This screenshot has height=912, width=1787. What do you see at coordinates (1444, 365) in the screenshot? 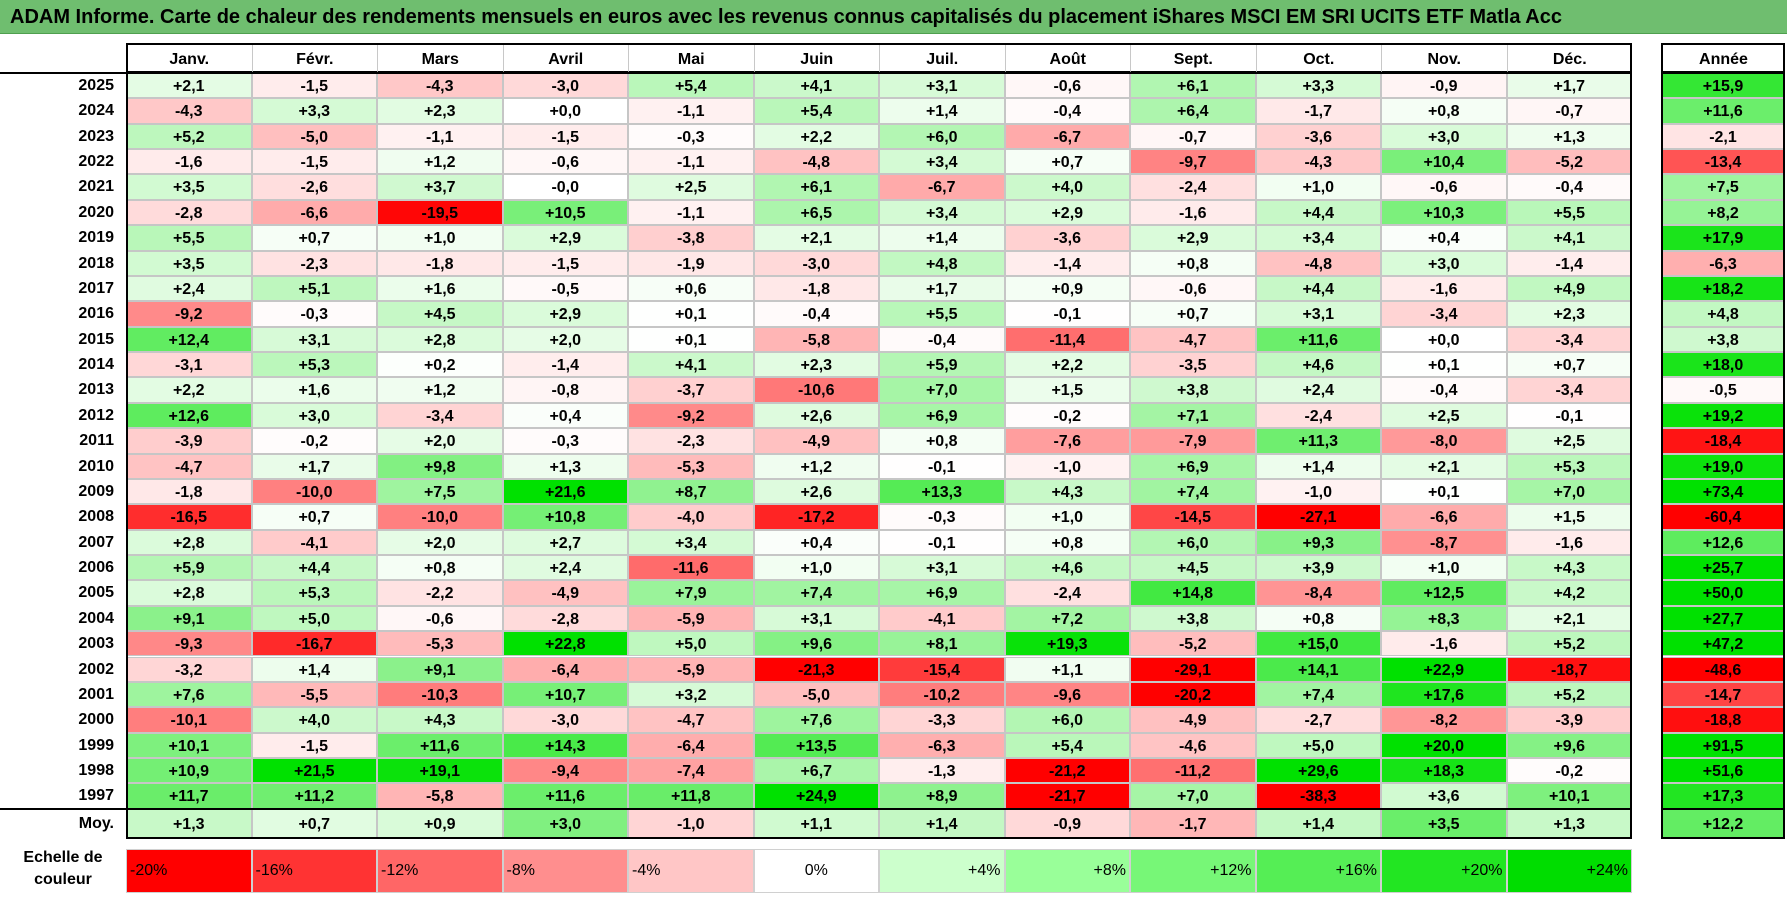
I see `heatmap-cell: +0,1` at bounding box center [1444, 365].